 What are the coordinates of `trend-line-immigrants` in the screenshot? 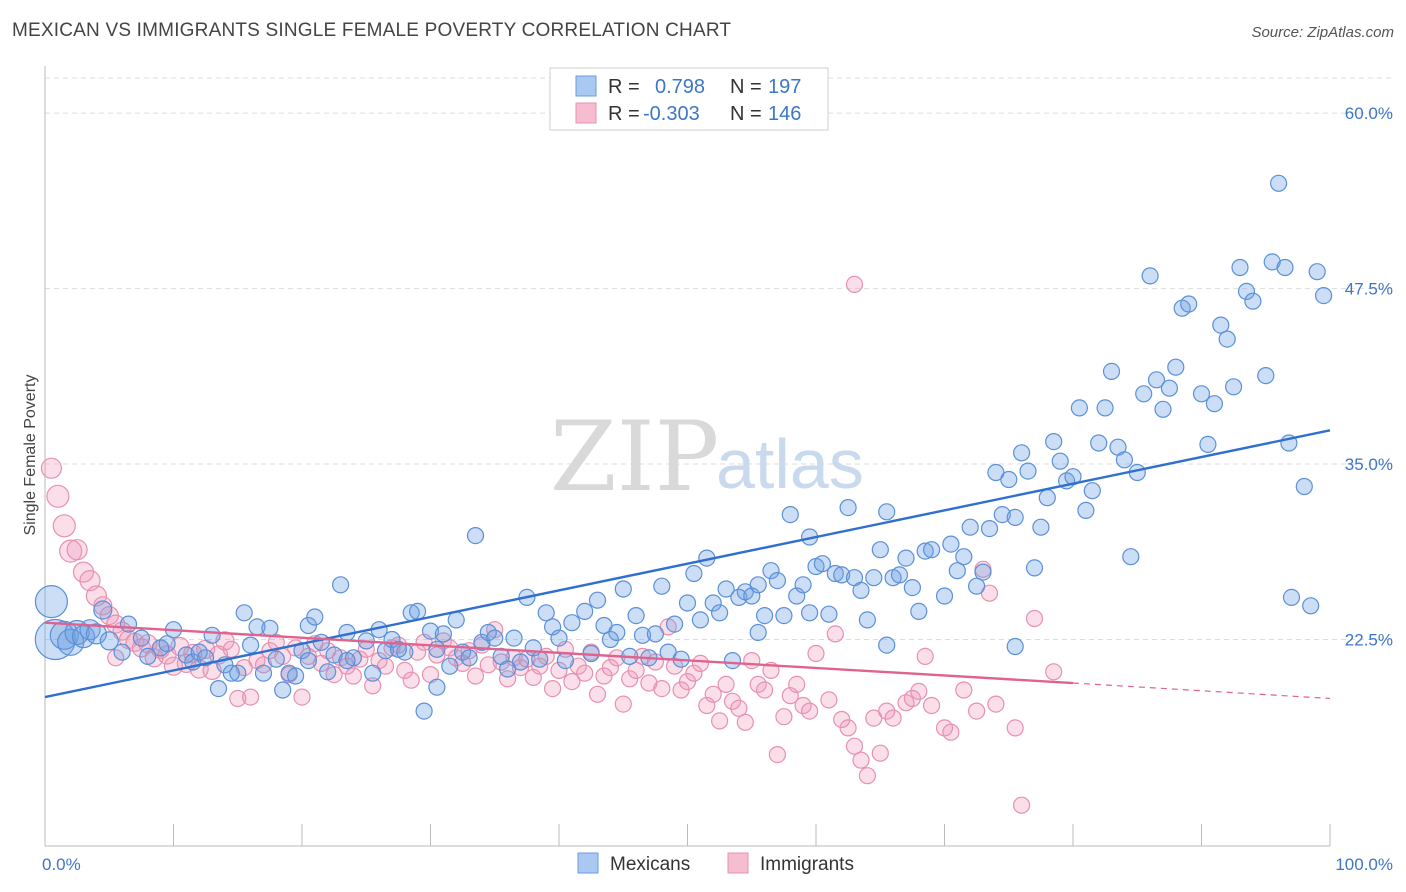 It's located at (559, 653).